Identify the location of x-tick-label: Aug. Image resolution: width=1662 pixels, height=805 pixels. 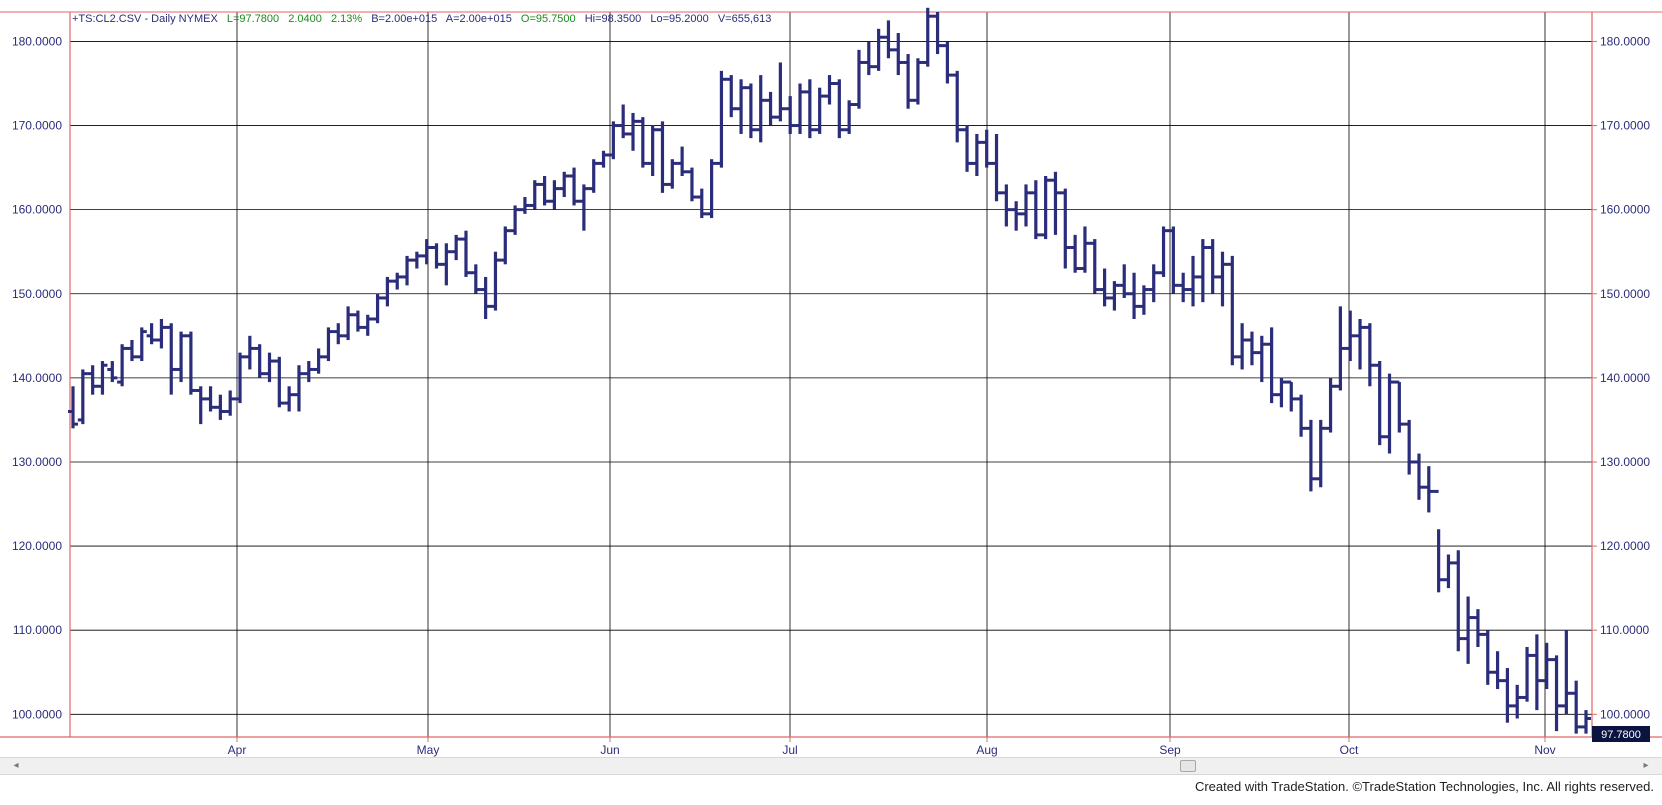
(986, 750).